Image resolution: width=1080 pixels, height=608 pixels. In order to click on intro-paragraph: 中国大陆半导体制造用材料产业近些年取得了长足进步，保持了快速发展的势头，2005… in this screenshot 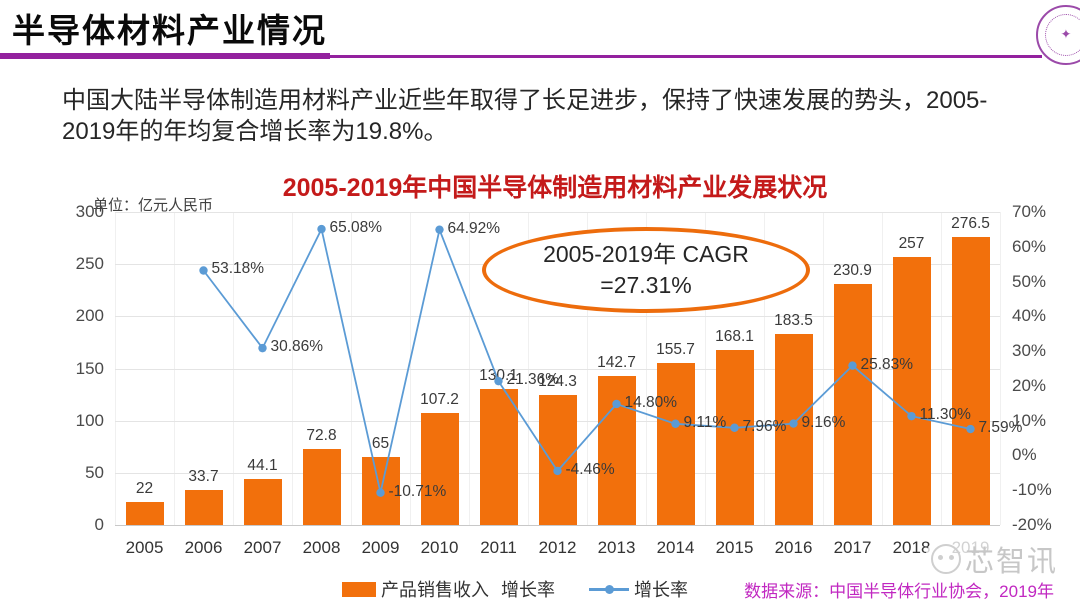, I will do `click(557, 116)`.